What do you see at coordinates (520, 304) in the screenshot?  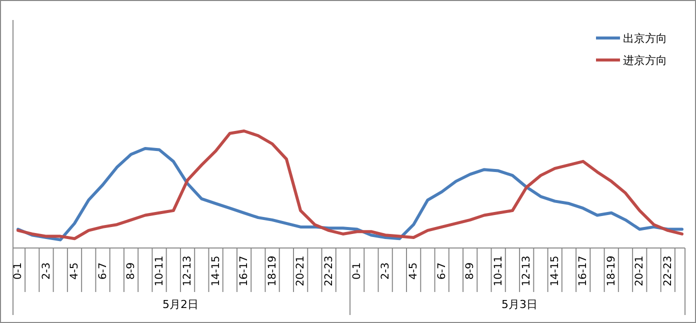 I see `text: 5月3日` at bounding box center [520, 304].